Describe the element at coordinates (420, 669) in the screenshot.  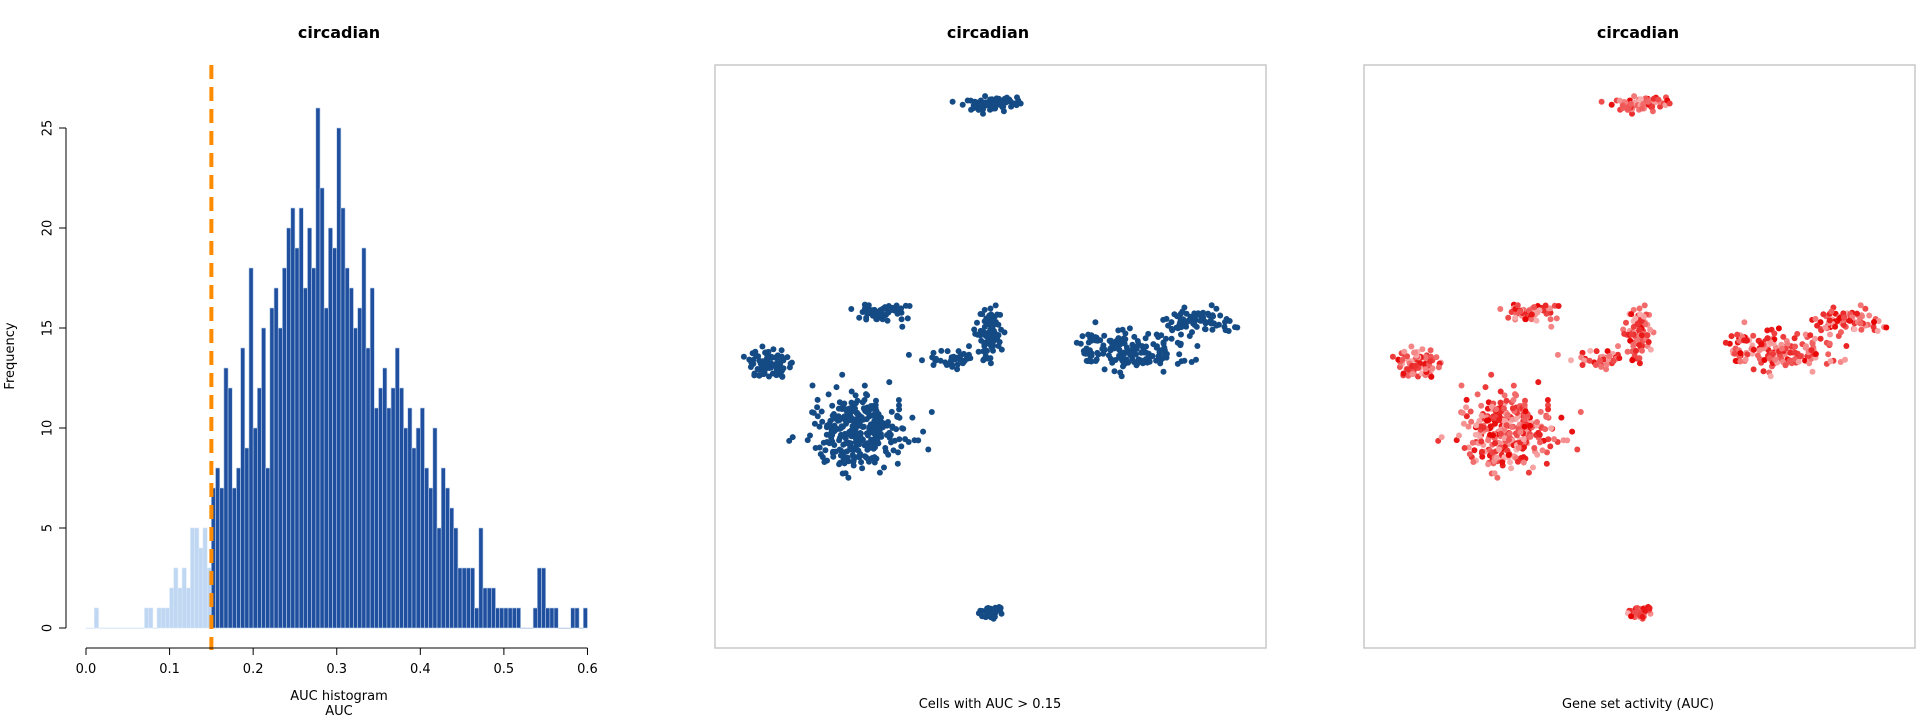
I see `x-tick-label: 0.4` at that location.